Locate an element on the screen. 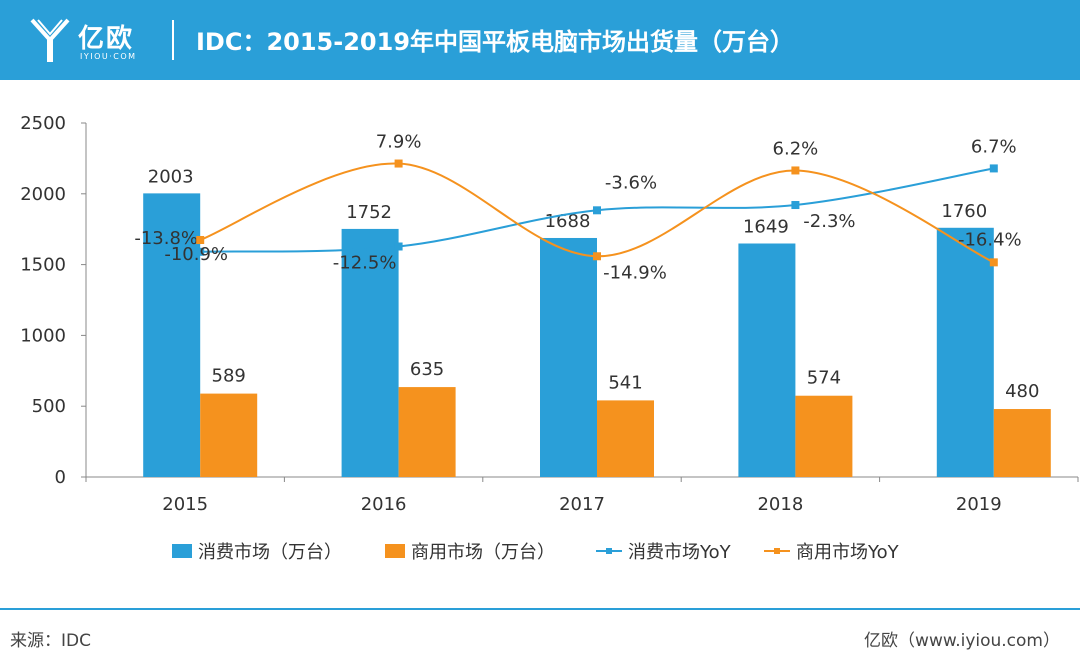 The width and height of the screenshot is (1080, 665). site-credit: 亿欧（www.iyiou.com） is located at coordinates (962, 641).